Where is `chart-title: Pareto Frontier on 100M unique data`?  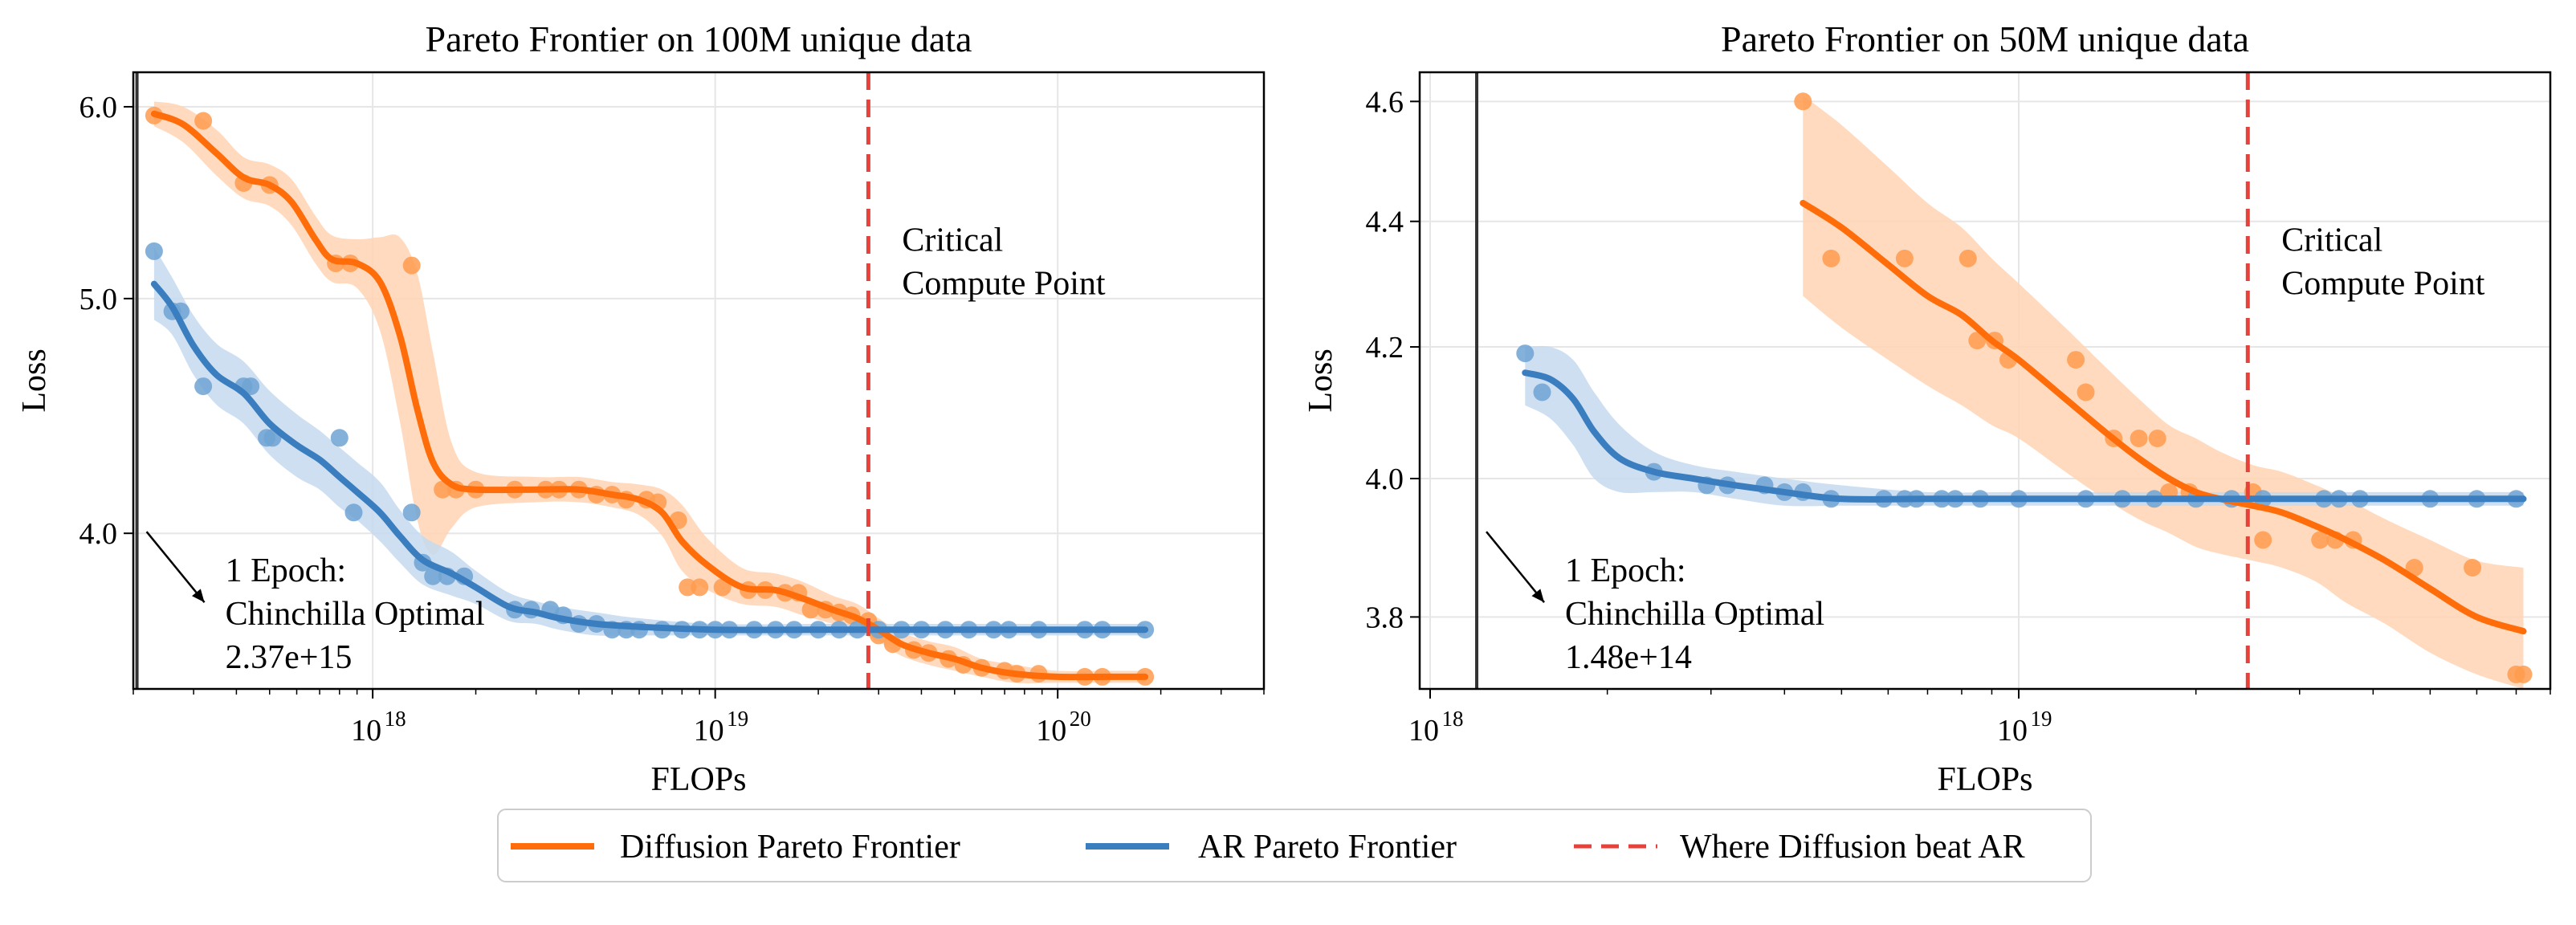
chart-title: Pareto Frontier on 100M unique data is located at coordinates (699, 38).